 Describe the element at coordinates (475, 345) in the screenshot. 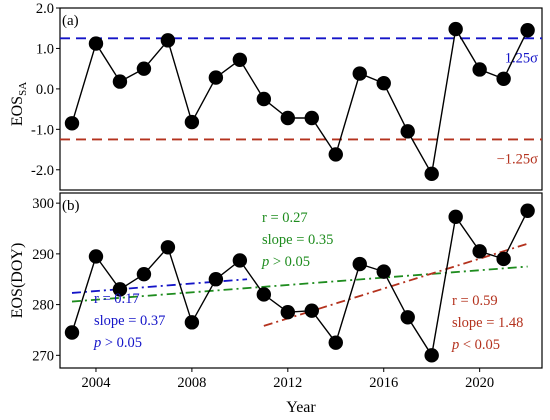

I see `red-annotation-line-3: p < 0.05` at that location.